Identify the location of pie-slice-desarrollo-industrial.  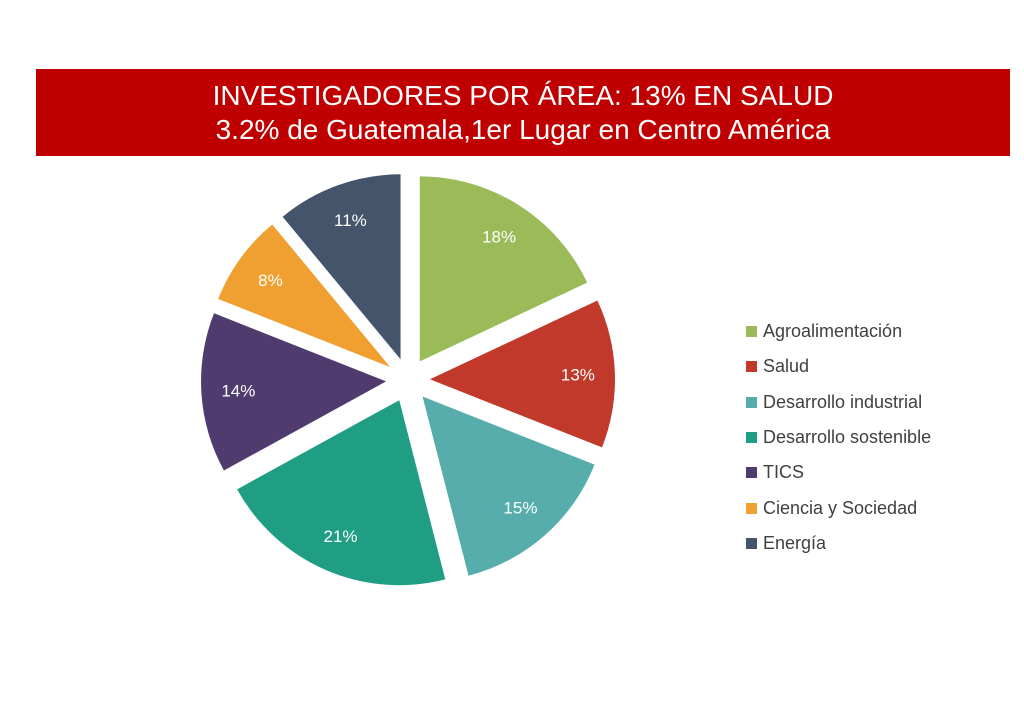
(508, 486).